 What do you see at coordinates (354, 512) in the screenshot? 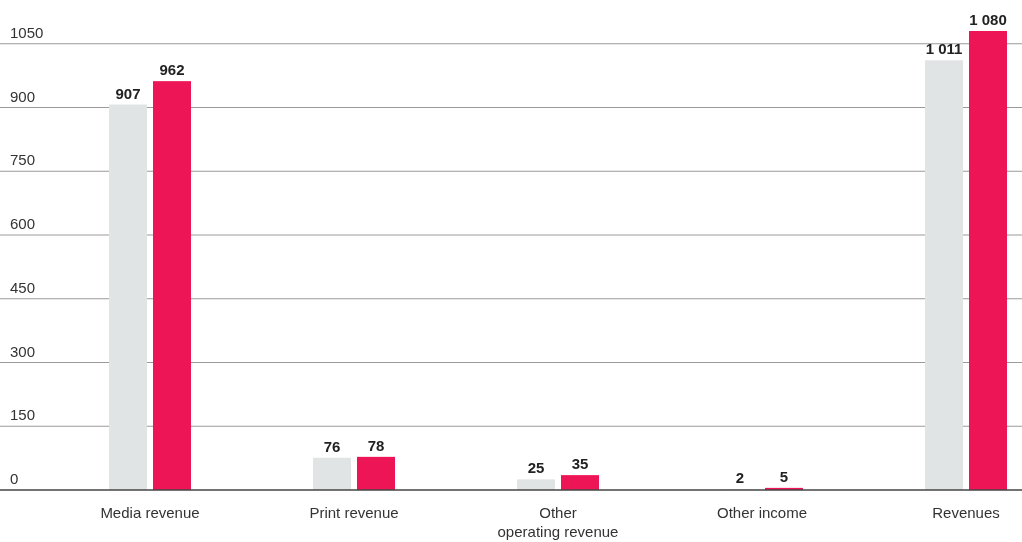
I see `x-tick-label: Print revenue` at bounding box center [354, 512].